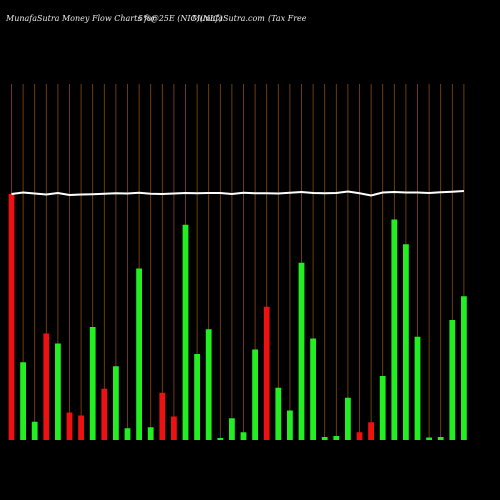  I want to click on price-line, so click(237, 193).